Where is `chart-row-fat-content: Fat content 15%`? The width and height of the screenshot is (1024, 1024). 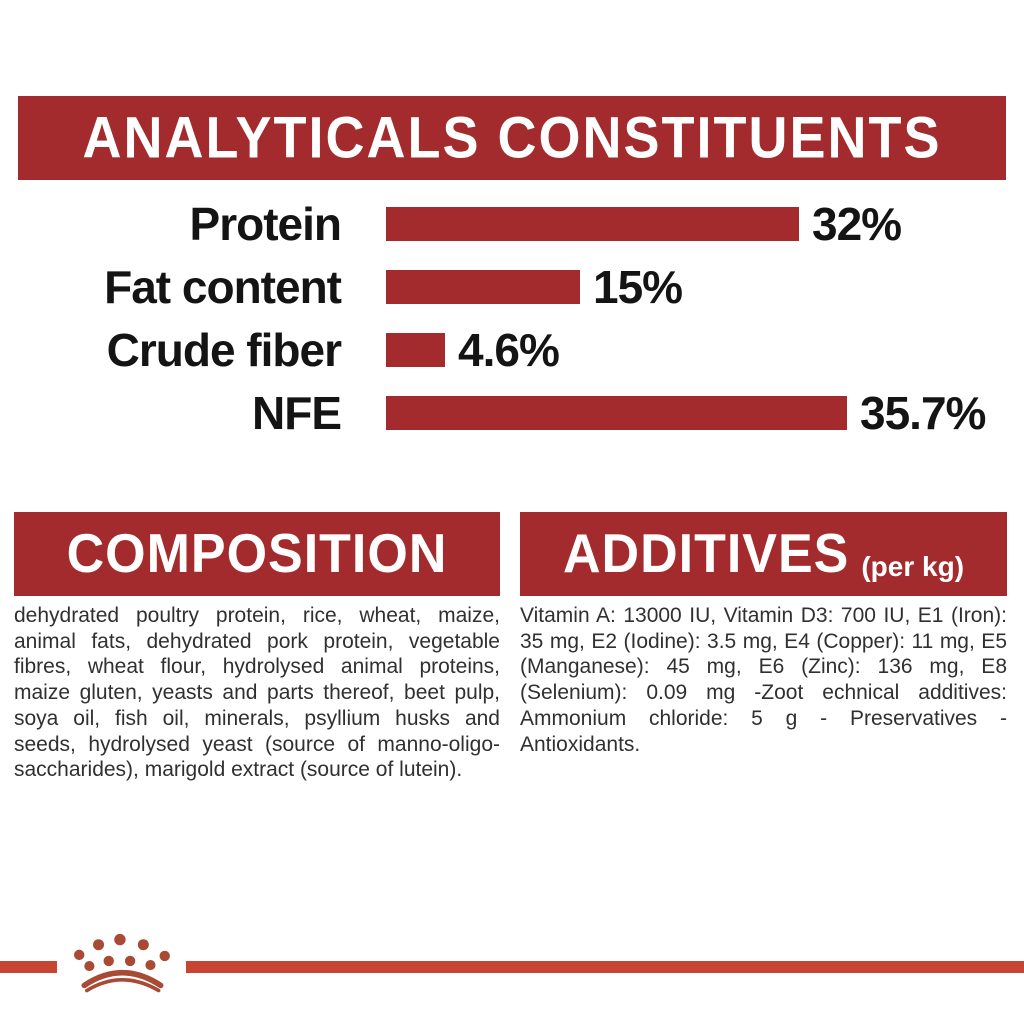
chart-row-fat-content: Fat content 15% is located at coordinates (512, 287).